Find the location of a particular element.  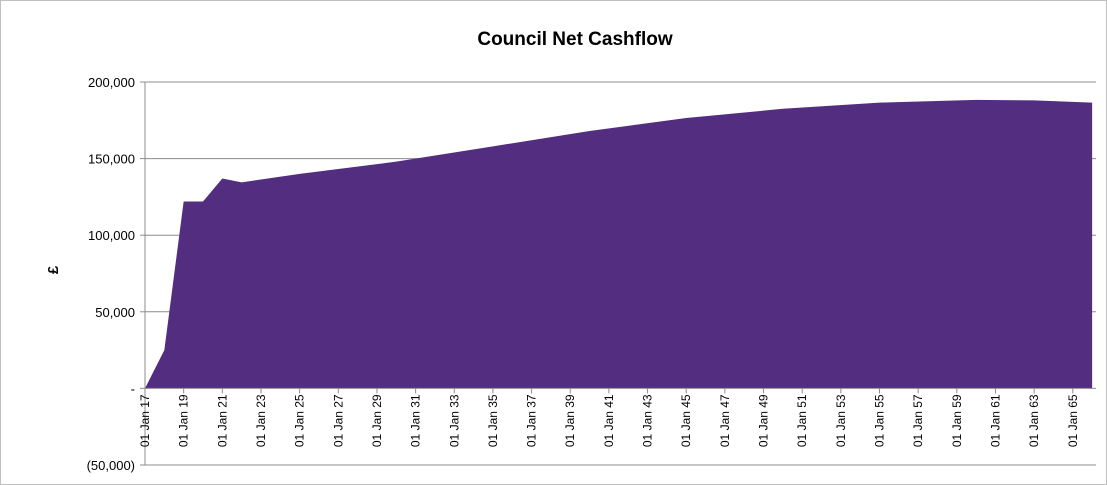

x-tick-label: 01 Jan 49 is located at coordinates (764, 420).